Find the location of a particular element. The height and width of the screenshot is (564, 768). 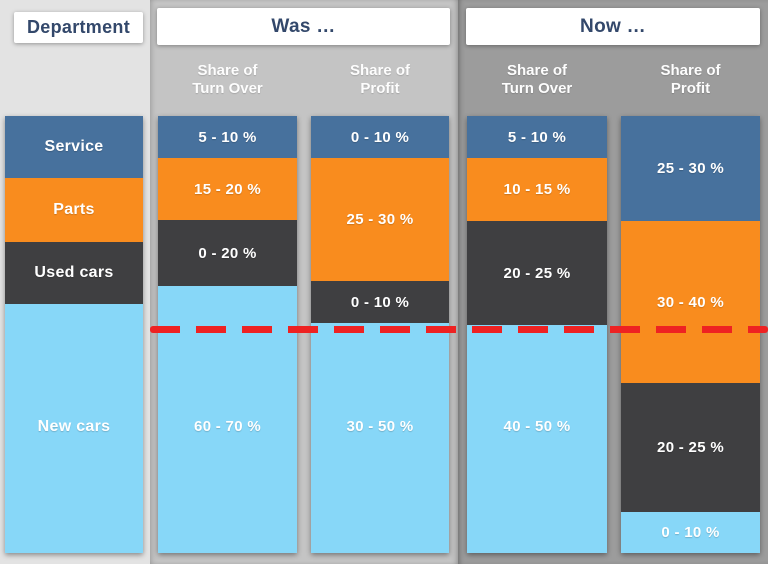

now-profit-subheader-line1: Share of is located at coordinates (690, 70).